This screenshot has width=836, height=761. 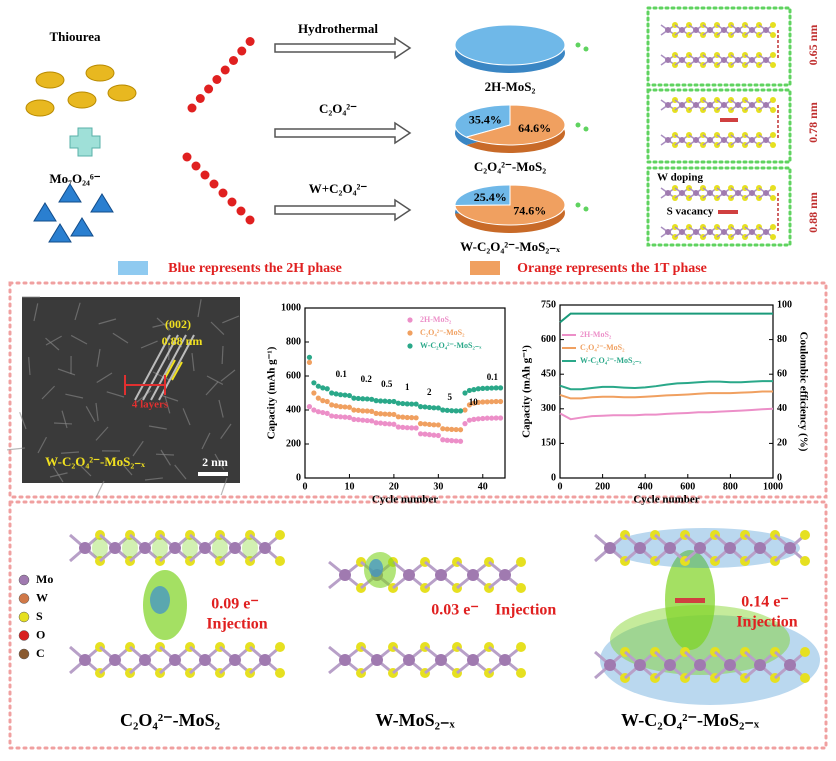 What do you see at coordinates (145, 385) in the screenshot?
I see `layer-bracket` at bounding box center [145, 385].